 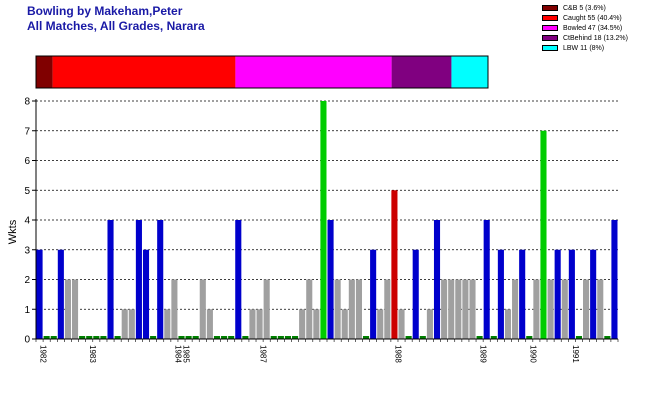 I want to click on y-tick-label: 7, so click(x=27, y=131).